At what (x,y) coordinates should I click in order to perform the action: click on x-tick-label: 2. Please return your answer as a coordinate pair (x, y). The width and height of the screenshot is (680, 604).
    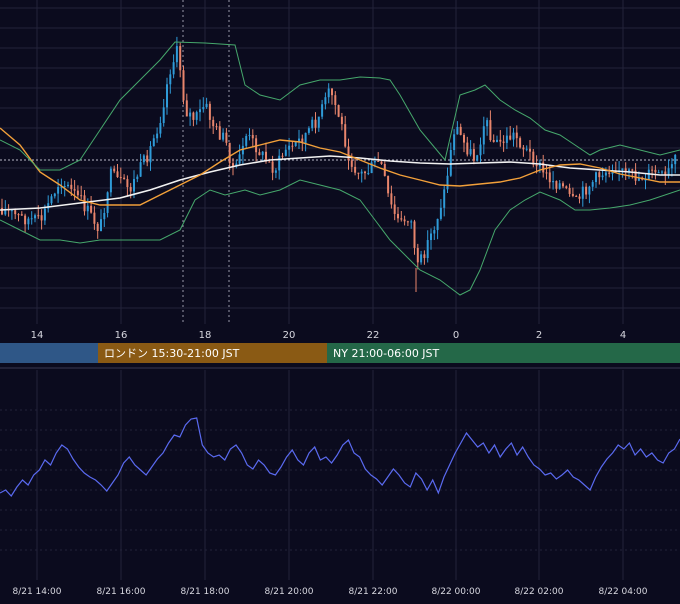
    Looking at the image, I should click on (539, 335).